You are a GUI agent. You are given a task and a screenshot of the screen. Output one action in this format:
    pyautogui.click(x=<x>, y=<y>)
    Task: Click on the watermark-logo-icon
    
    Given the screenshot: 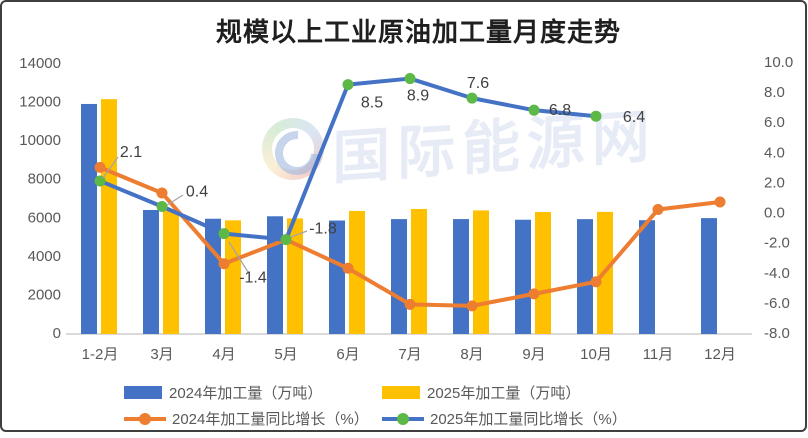 What is the action you would take?
    pyautogui.click(x=295, y=148)
    